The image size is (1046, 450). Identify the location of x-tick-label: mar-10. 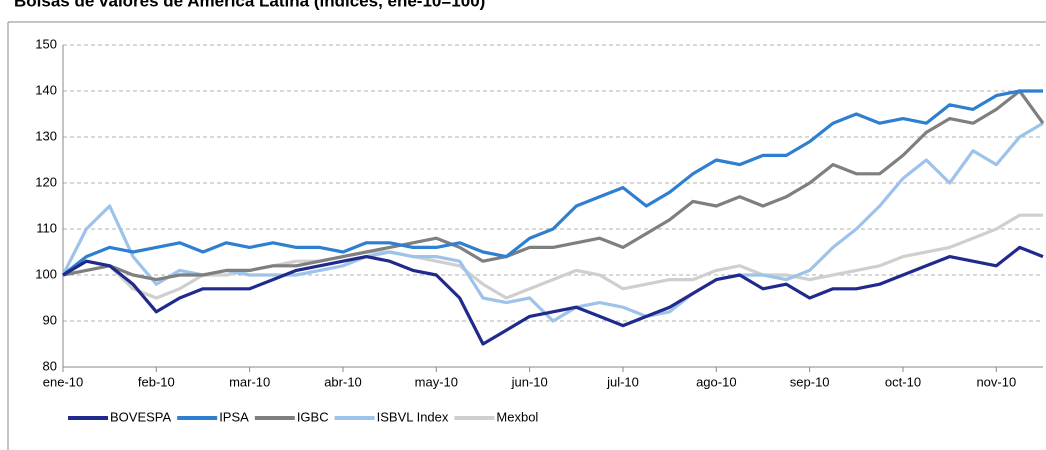
(249, 381).